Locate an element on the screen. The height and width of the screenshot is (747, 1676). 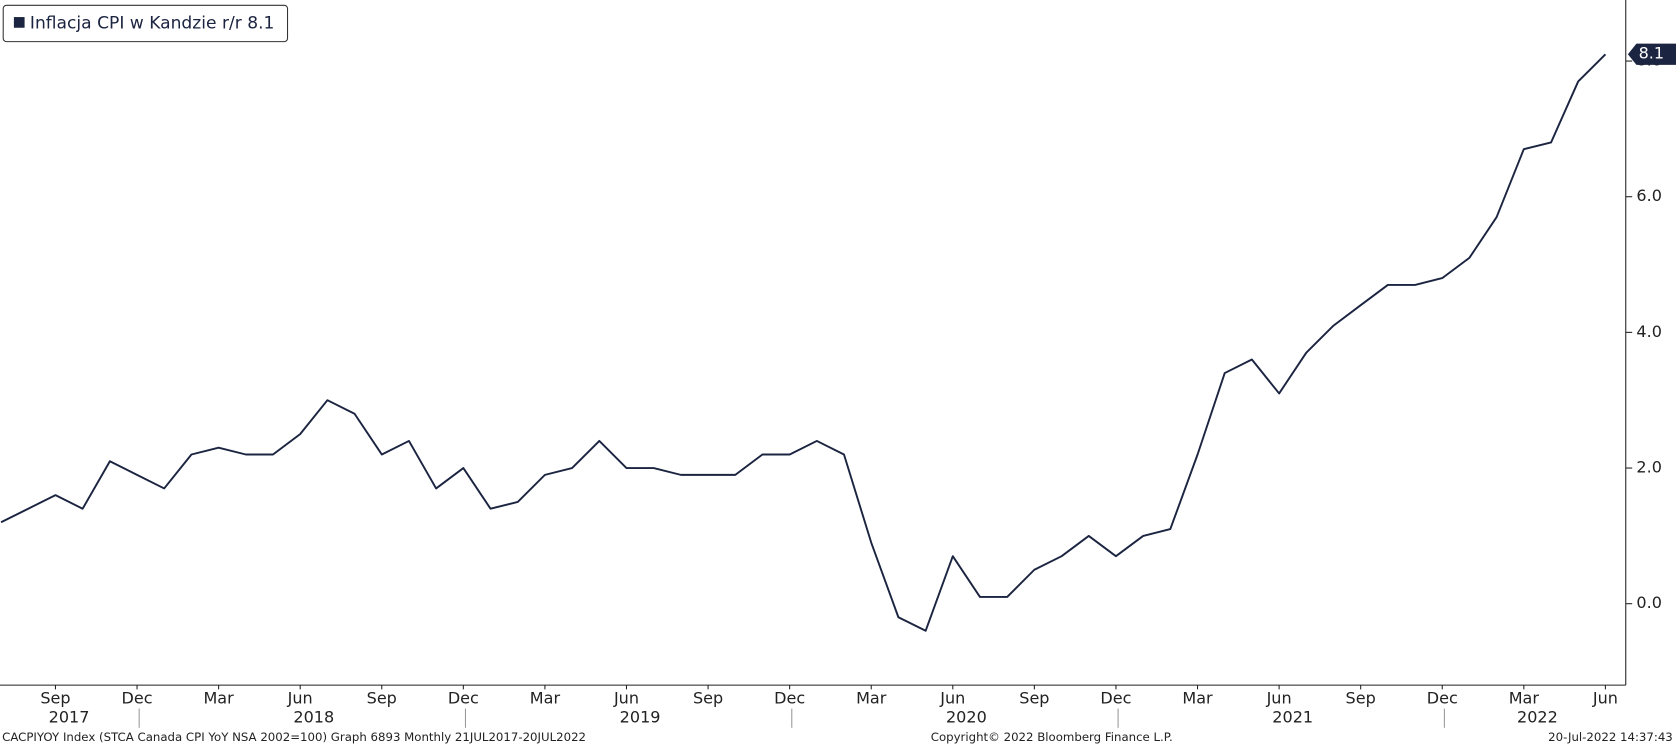
legend-swatch is located at coordinates (19, 22).